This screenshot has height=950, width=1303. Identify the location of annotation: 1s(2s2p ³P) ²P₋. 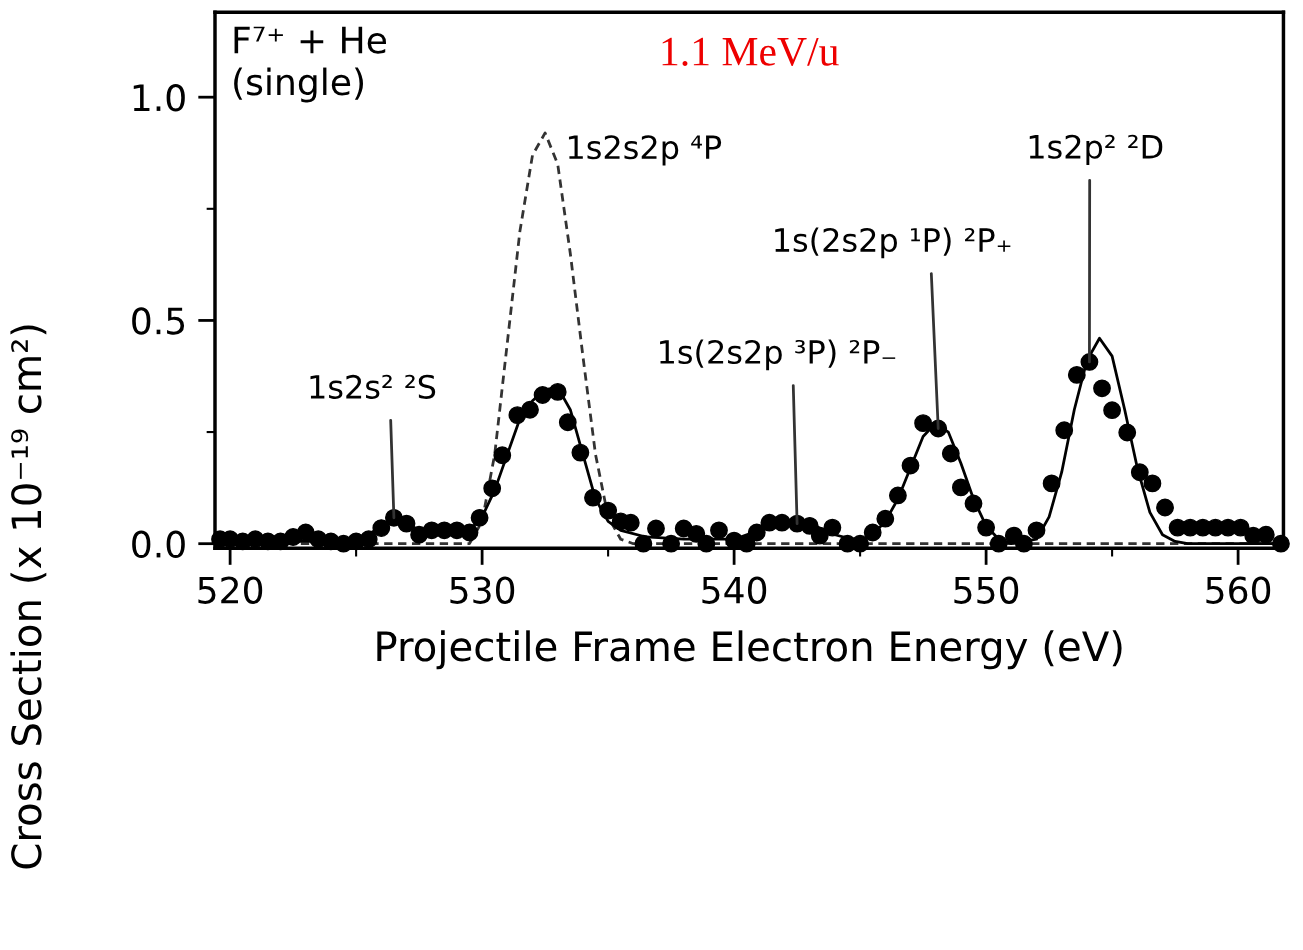
(778, 355).